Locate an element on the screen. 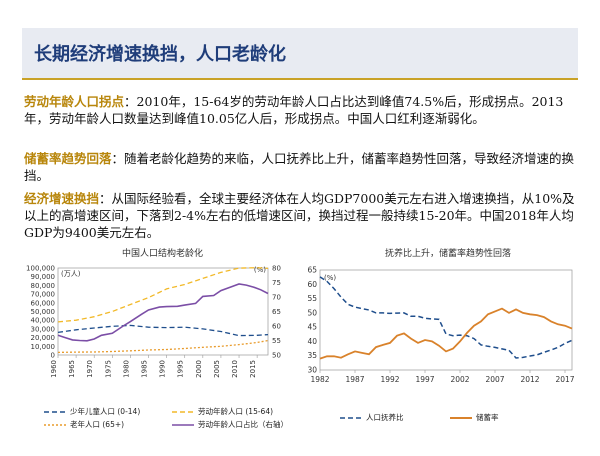 Image resolution: width=600 pixels, height=456 pixels. chart1-x-tick-label: 1975 is located at coordinates (108, 369).